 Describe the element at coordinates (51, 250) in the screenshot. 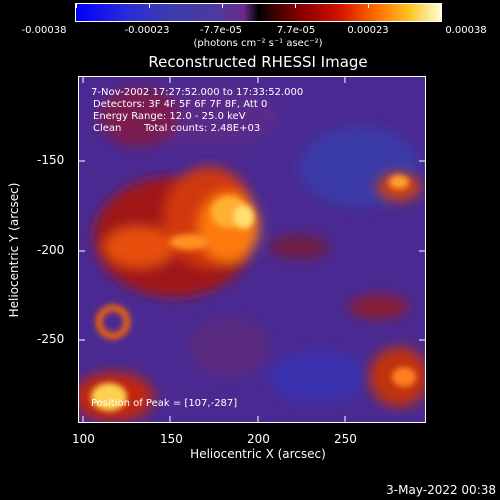

I see `y-tick-label: -200` at that location.